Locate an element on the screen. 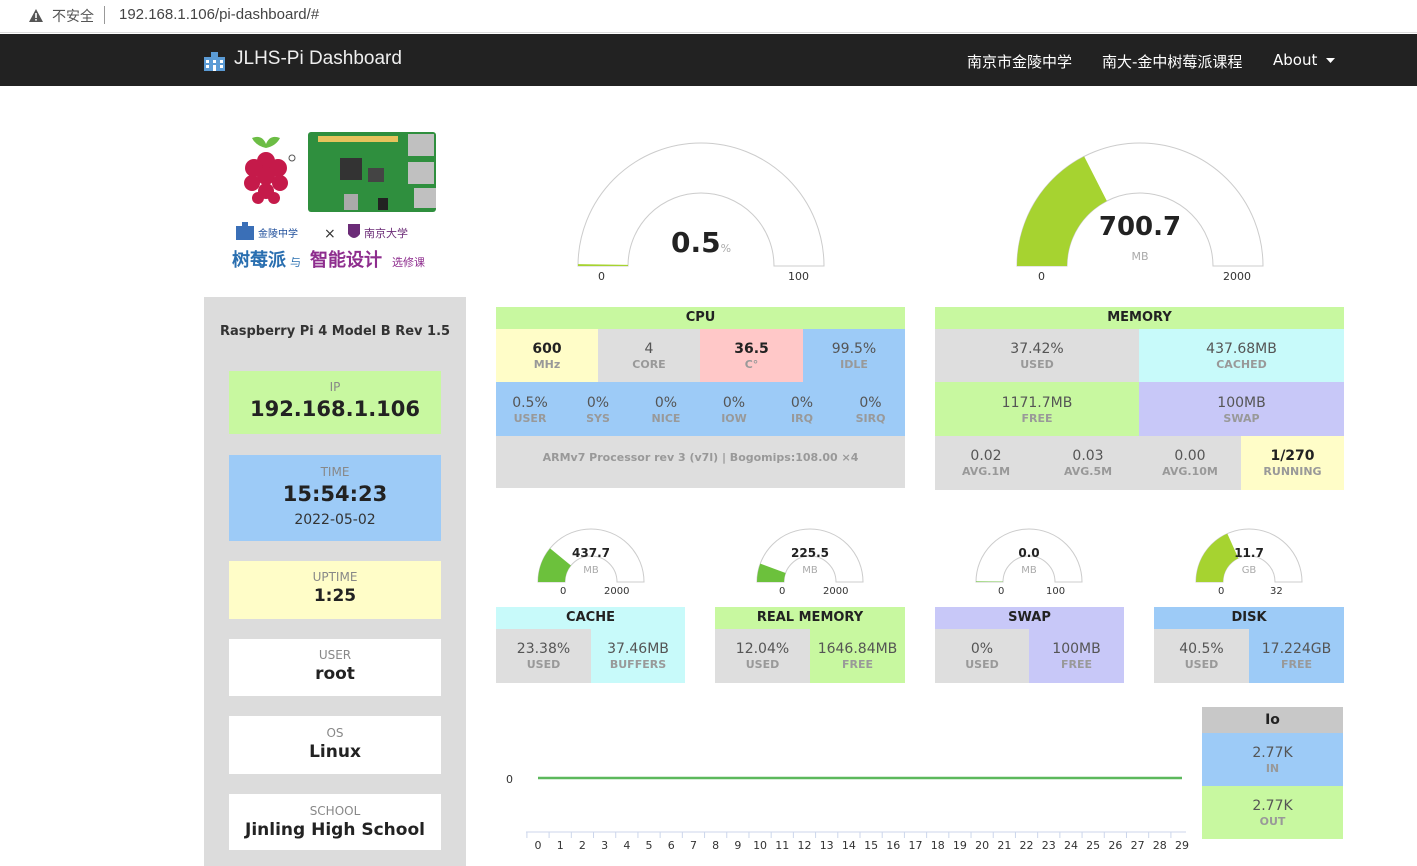  real-memory-gauge-value: 225.5 is located at coordinates (810, 553).